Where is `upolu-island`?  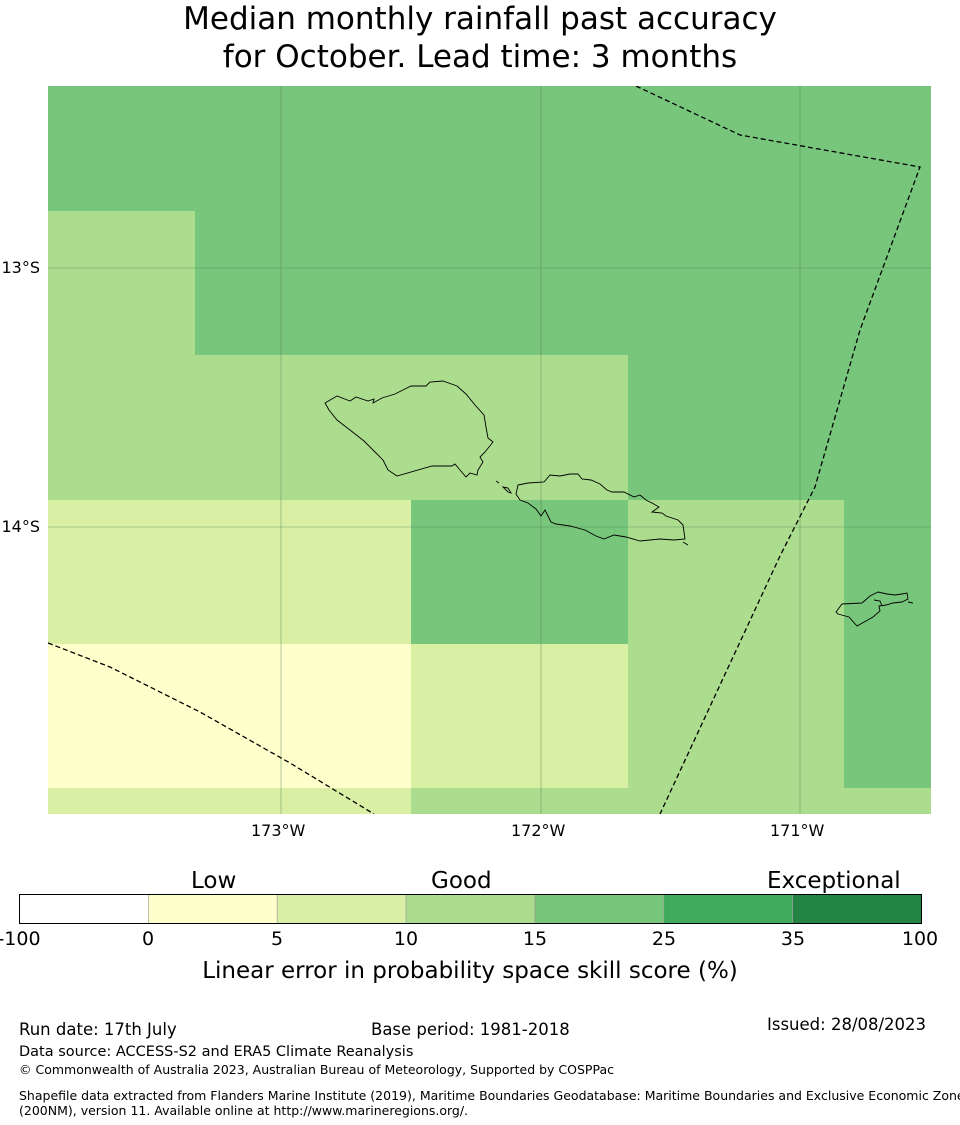
upolu-island is located at coordinates (600, 507).